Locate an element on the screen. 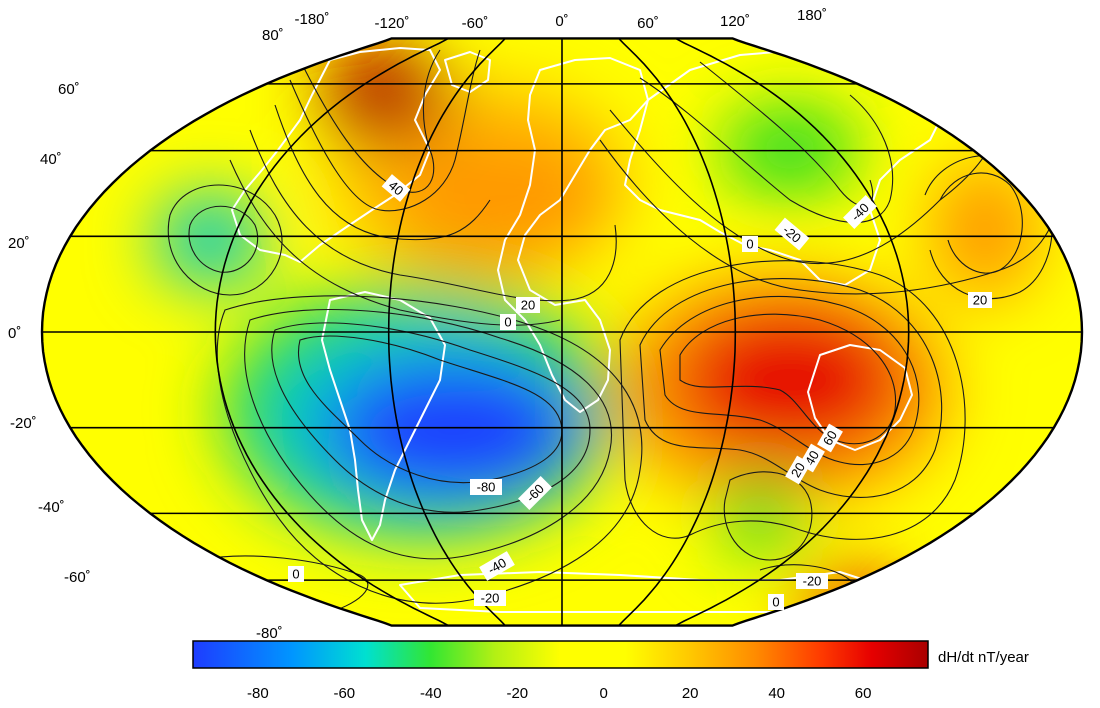  longitude-label: 0˚ is located at coordinates (561, 21).